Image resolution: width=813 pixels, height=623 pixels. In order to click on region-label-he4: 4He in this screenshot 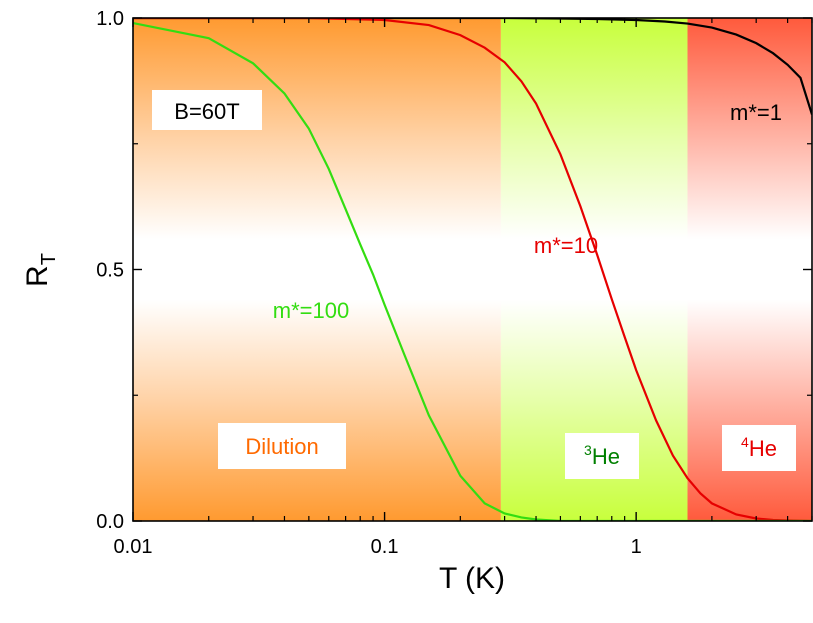, I will do `click(759, 447)`.